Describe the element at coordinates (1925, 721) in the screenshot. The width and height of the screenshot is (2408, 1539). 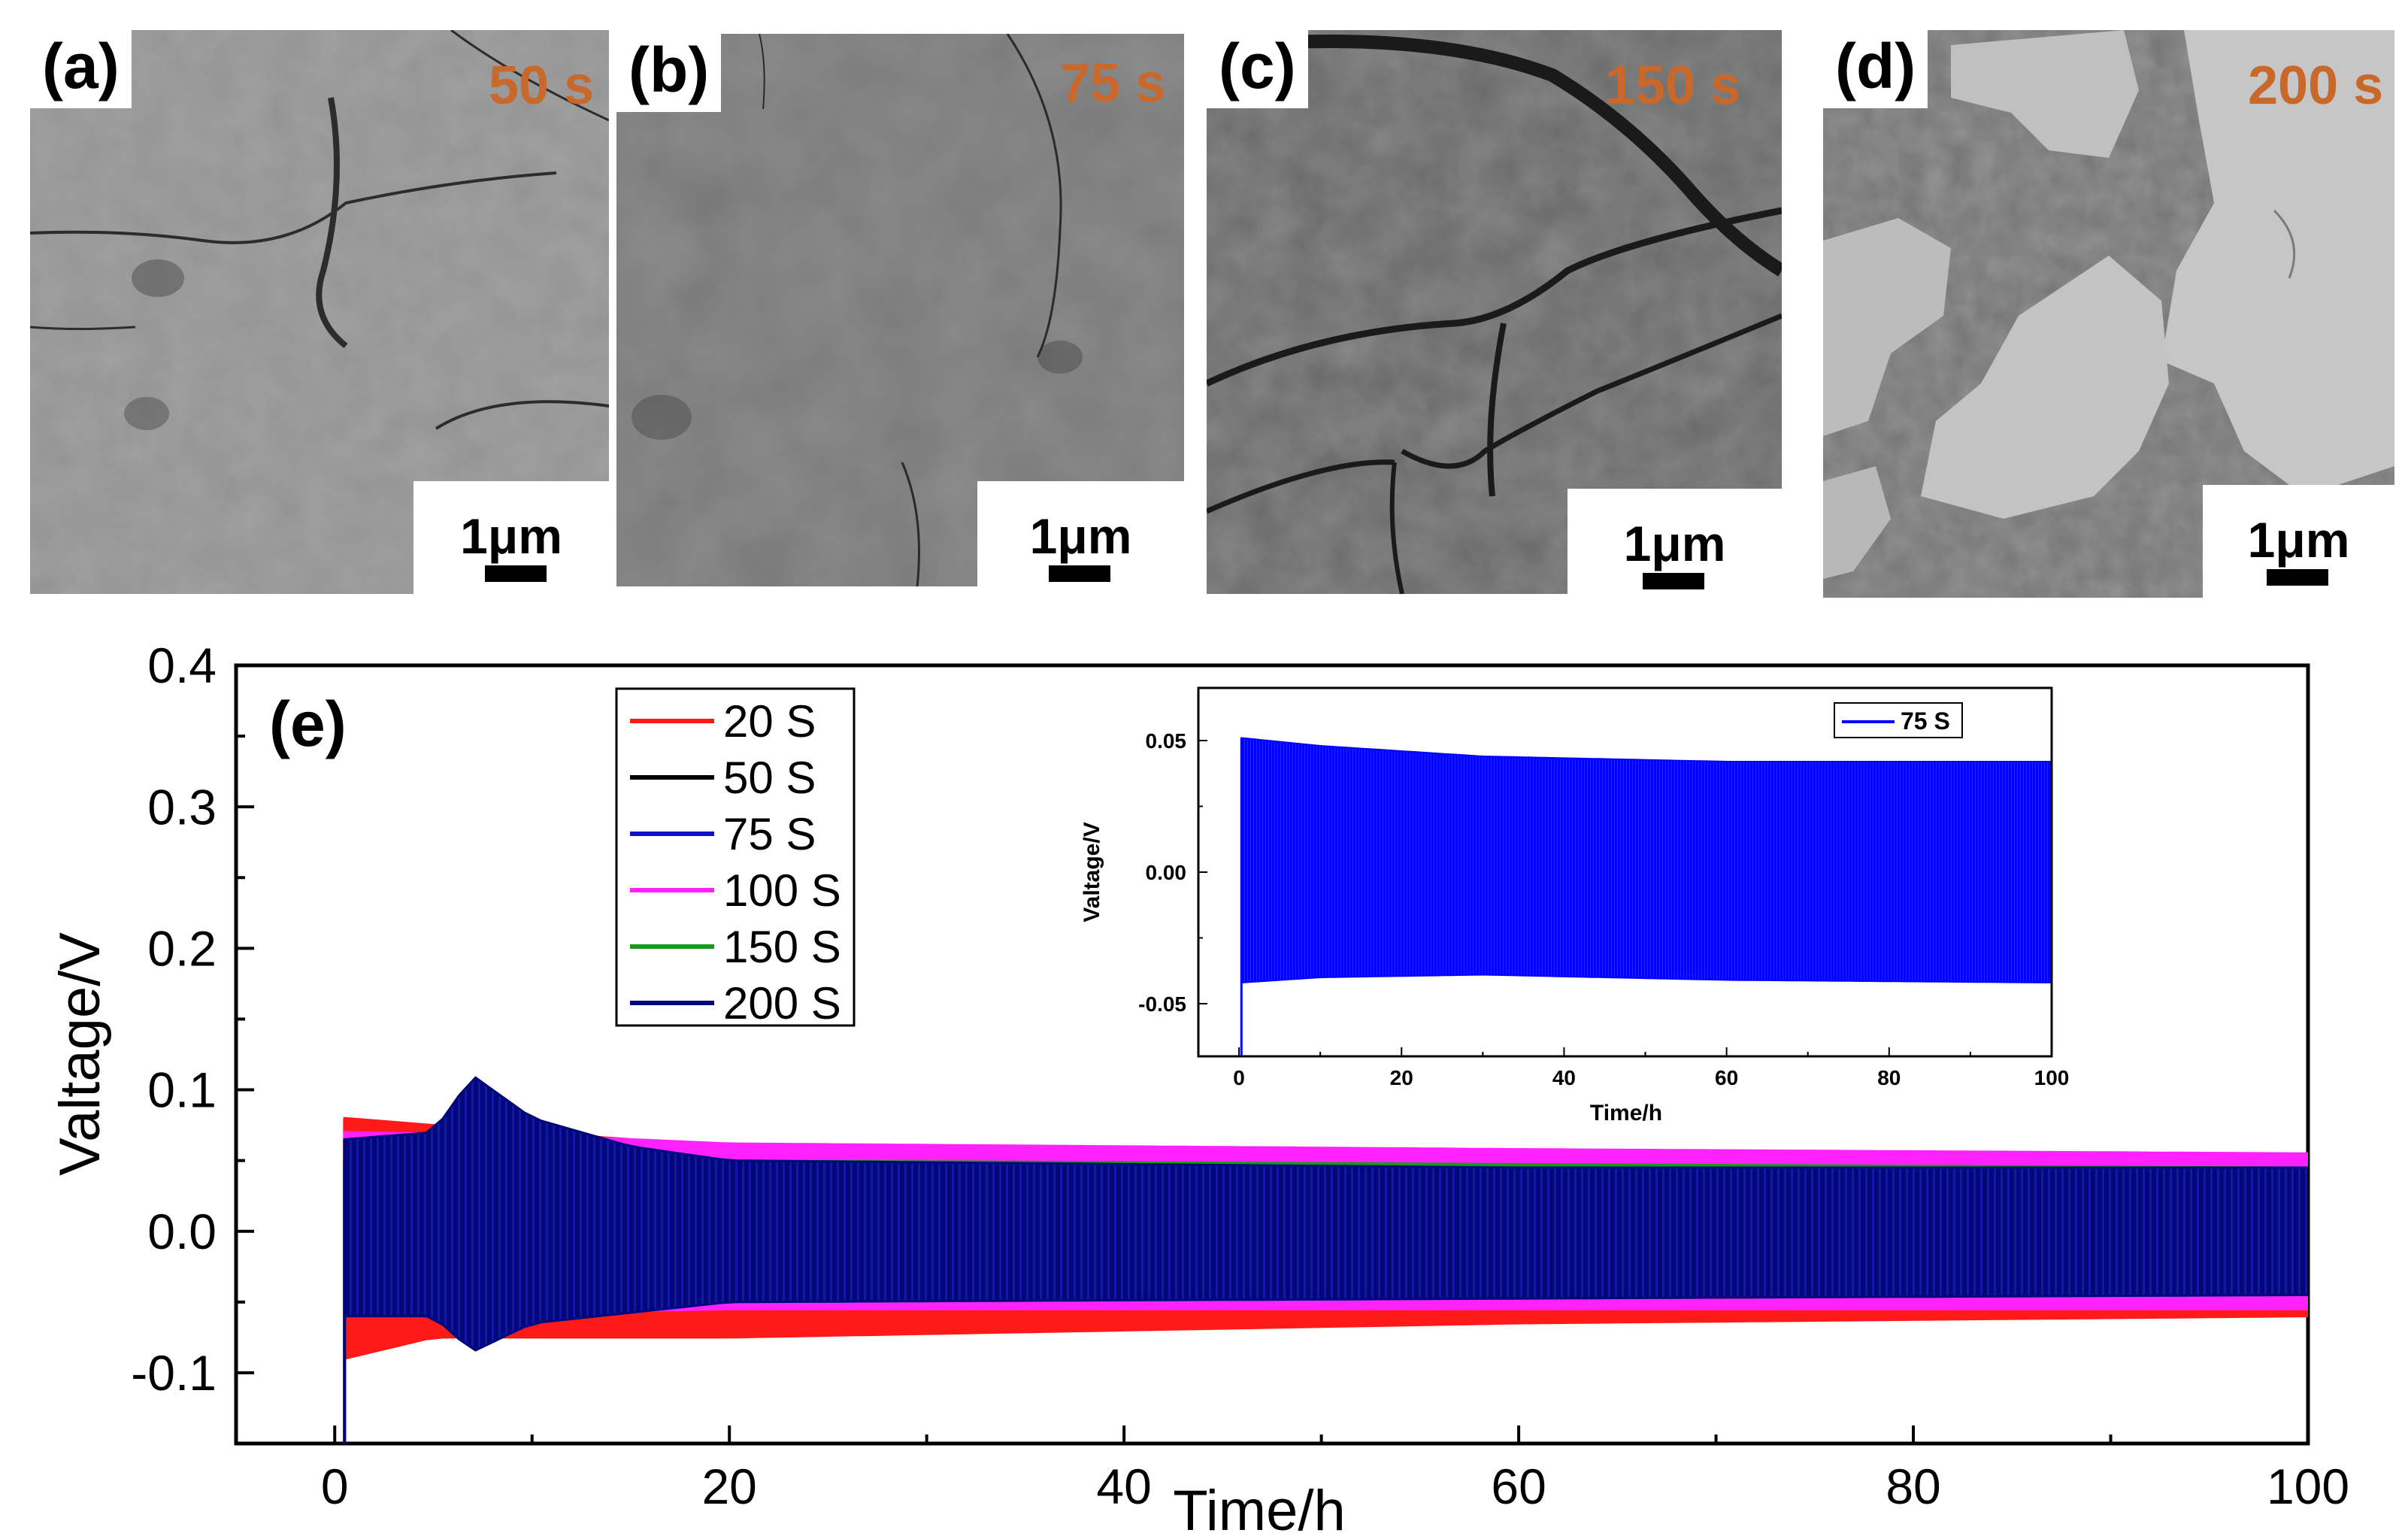
I see `inset-legend-label: 75 S` at that location.